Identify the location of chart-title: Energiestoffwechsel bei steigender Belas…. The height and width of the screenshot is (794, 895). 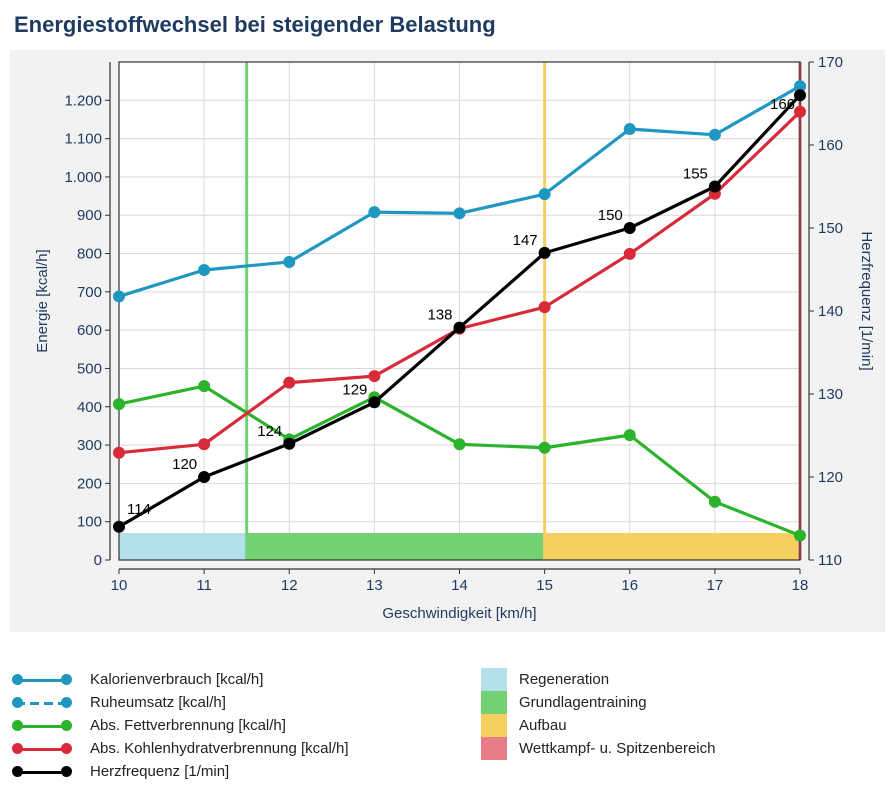
(255, 24).